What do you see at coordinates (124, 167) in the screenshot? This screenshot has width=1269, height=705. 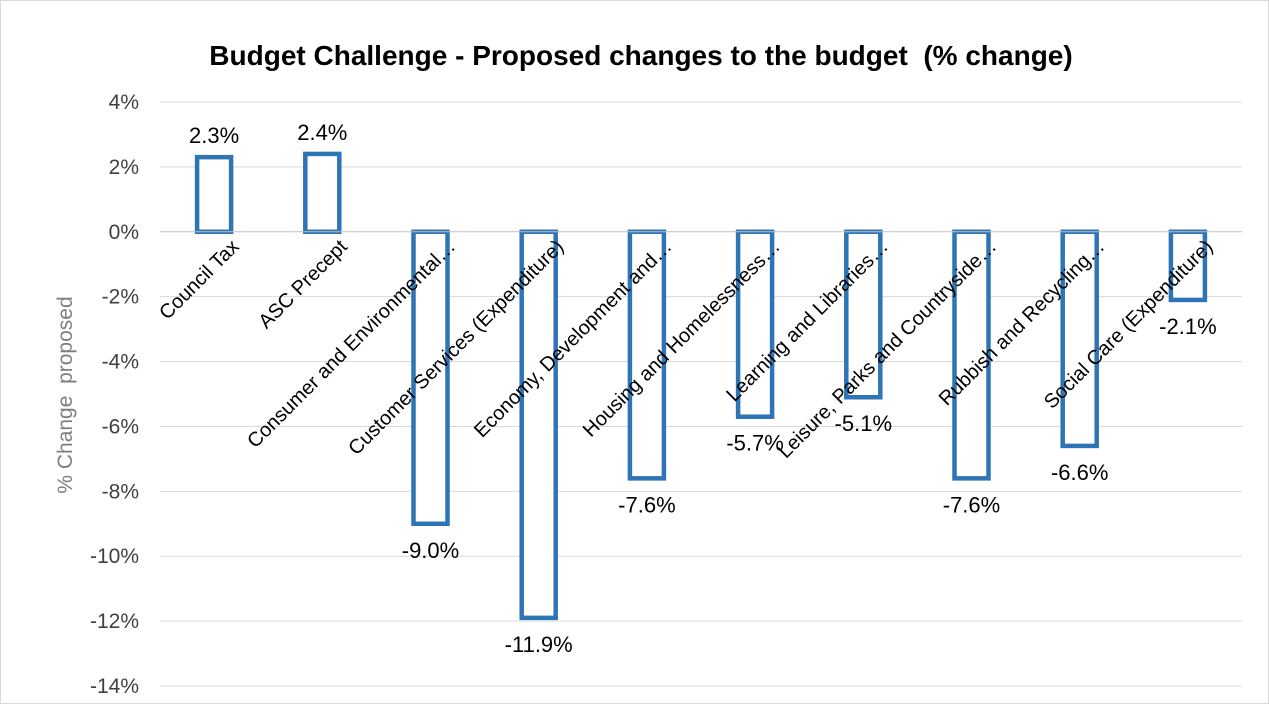 I see `y-tick-label: 2%` at bounding box center [124, 167].